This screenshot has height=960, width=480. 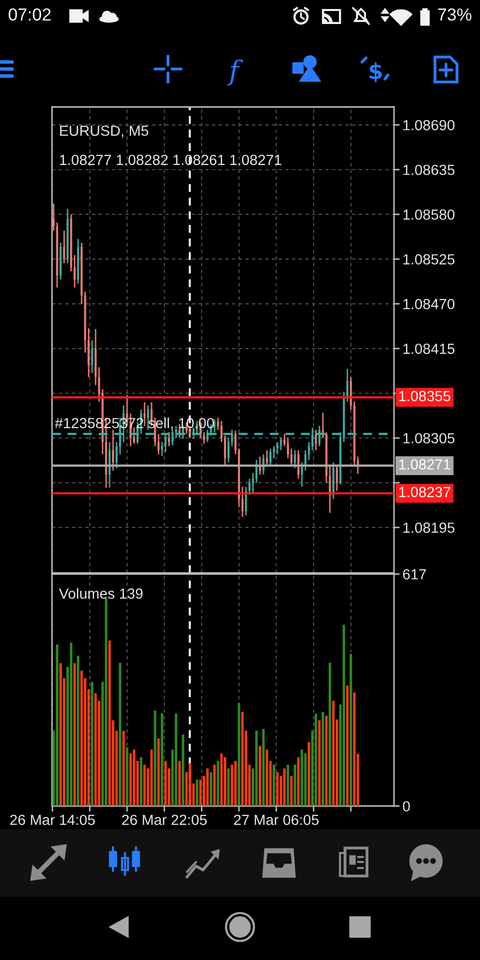 What do you see at coordinates (164, 820) in the screenshot?
I see `x-tick-label: 26 Mar 22:05` at bounding box center [164, 820].